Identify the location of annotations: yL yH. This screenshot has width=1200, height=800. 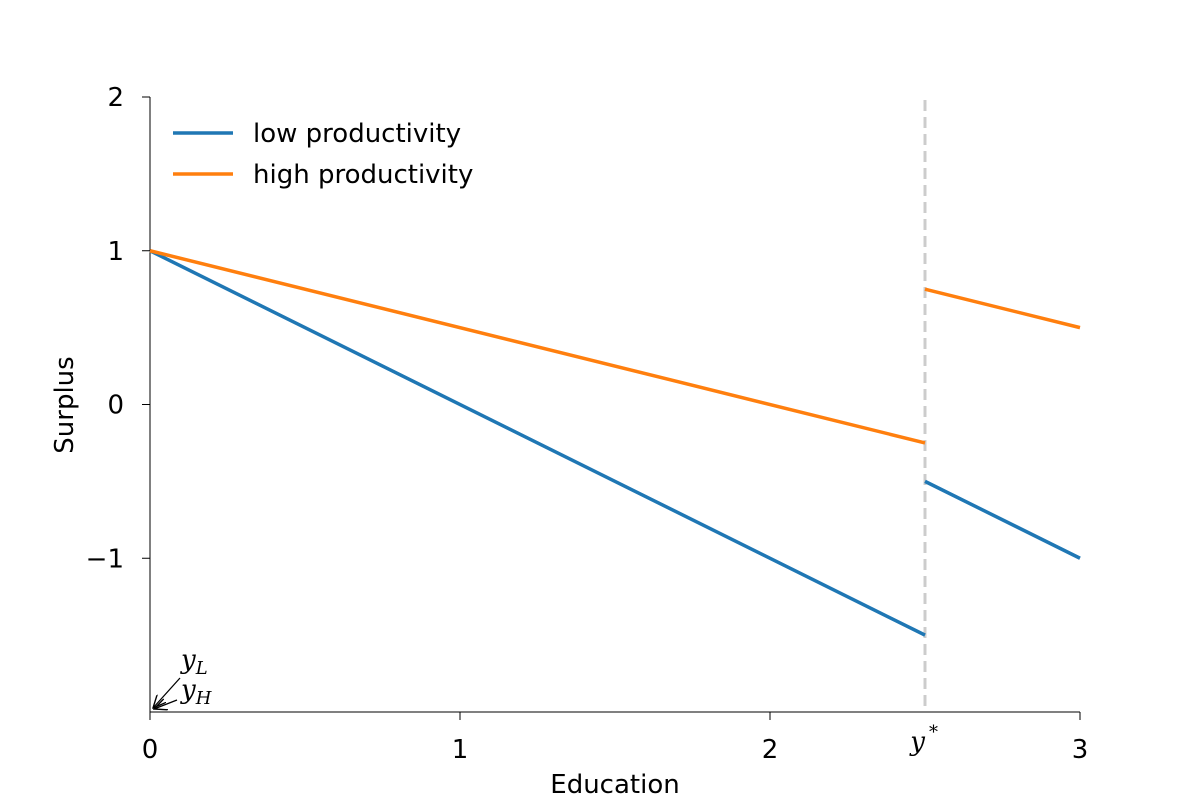
(182, 677).